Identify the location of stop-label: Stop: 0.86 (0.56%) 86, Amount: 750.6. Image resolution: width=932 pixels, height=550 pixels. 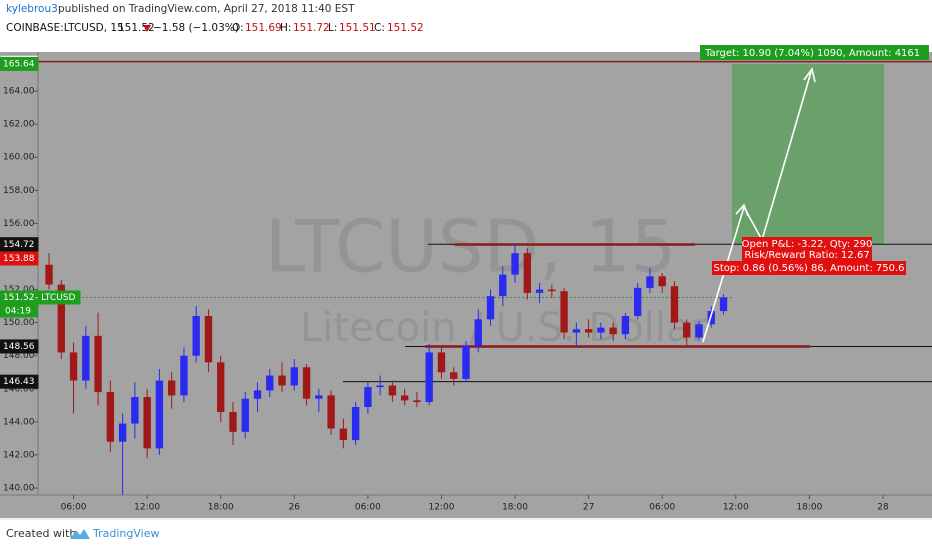
(808, 268).